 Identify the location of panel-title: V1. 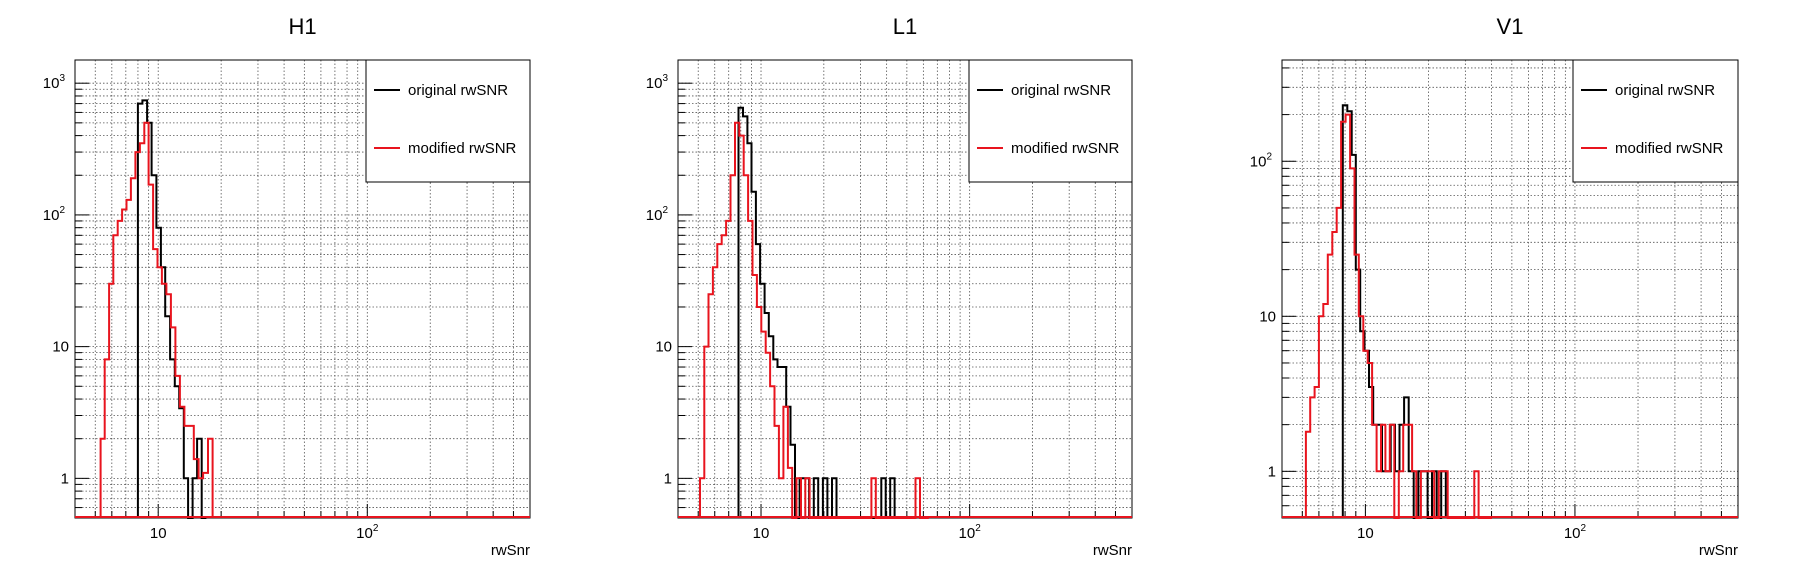
(1510, 26).